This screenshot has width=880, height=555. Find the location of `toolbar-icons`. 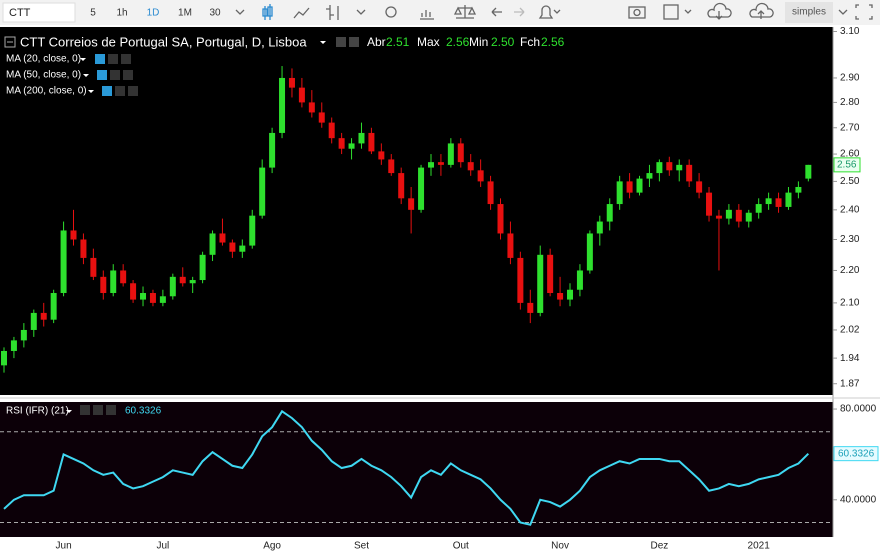

toolbar-icons is located at coordinates (554, 11).